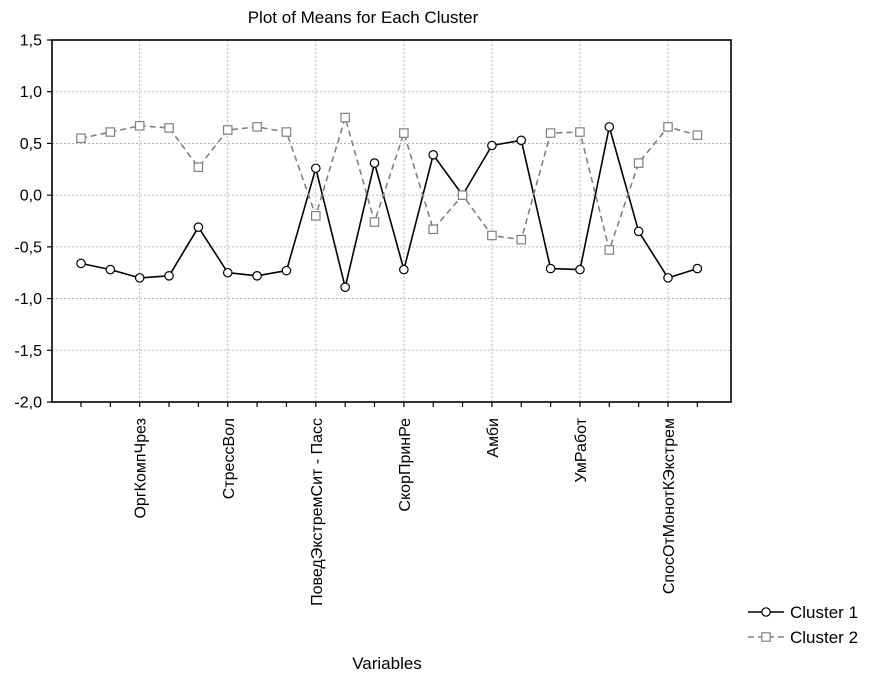 Image resolution: width=876 pixels, height=673 pixels. I want to click on y-tick-label: -1,5, so click(28, 351).